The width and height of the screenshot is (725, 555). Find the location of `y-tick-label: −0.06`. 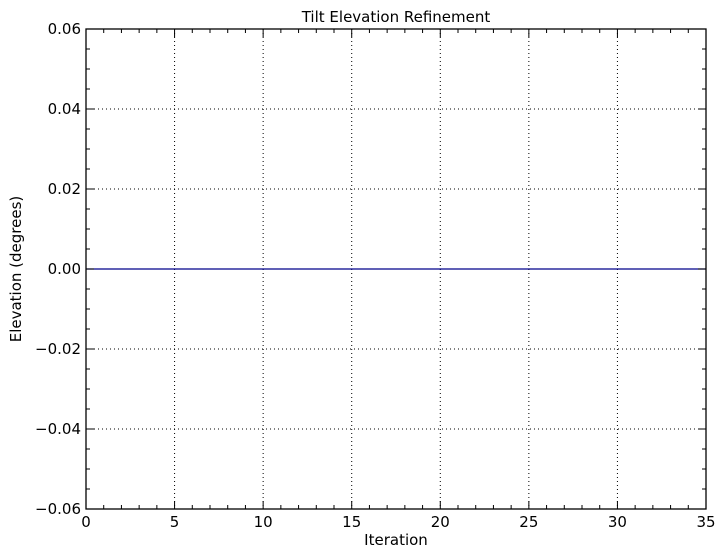

y-tick-label: −0.06 is located at coordinates (58, 509).